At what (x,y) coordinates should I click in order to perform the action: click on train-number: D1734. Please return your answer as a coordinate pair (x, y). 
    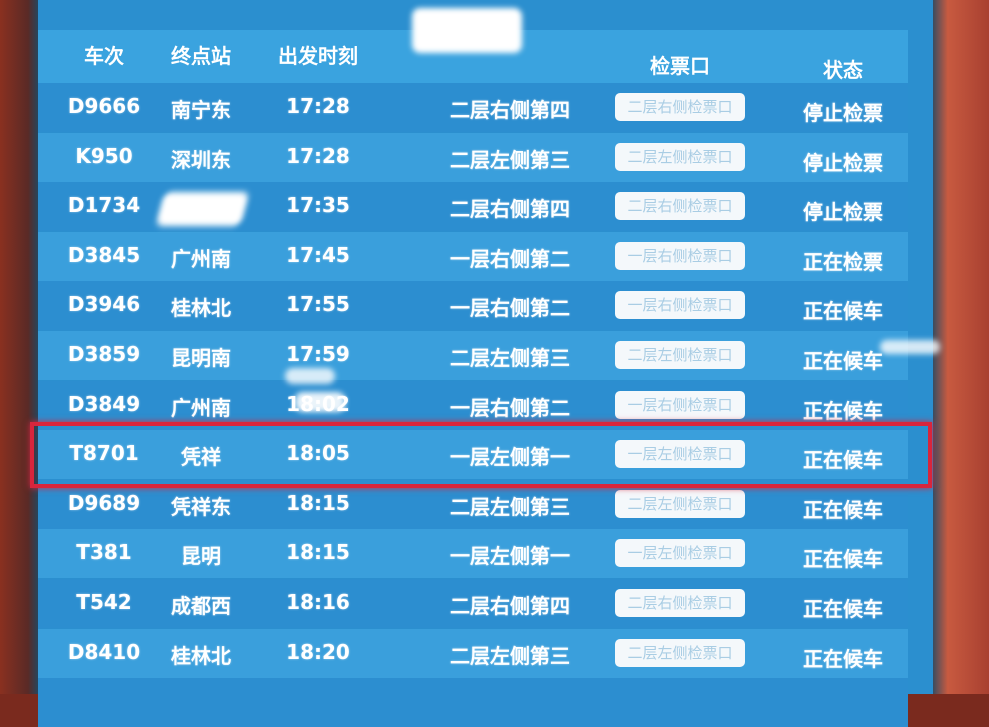
    Looking at the image, I should click on (104, 205).